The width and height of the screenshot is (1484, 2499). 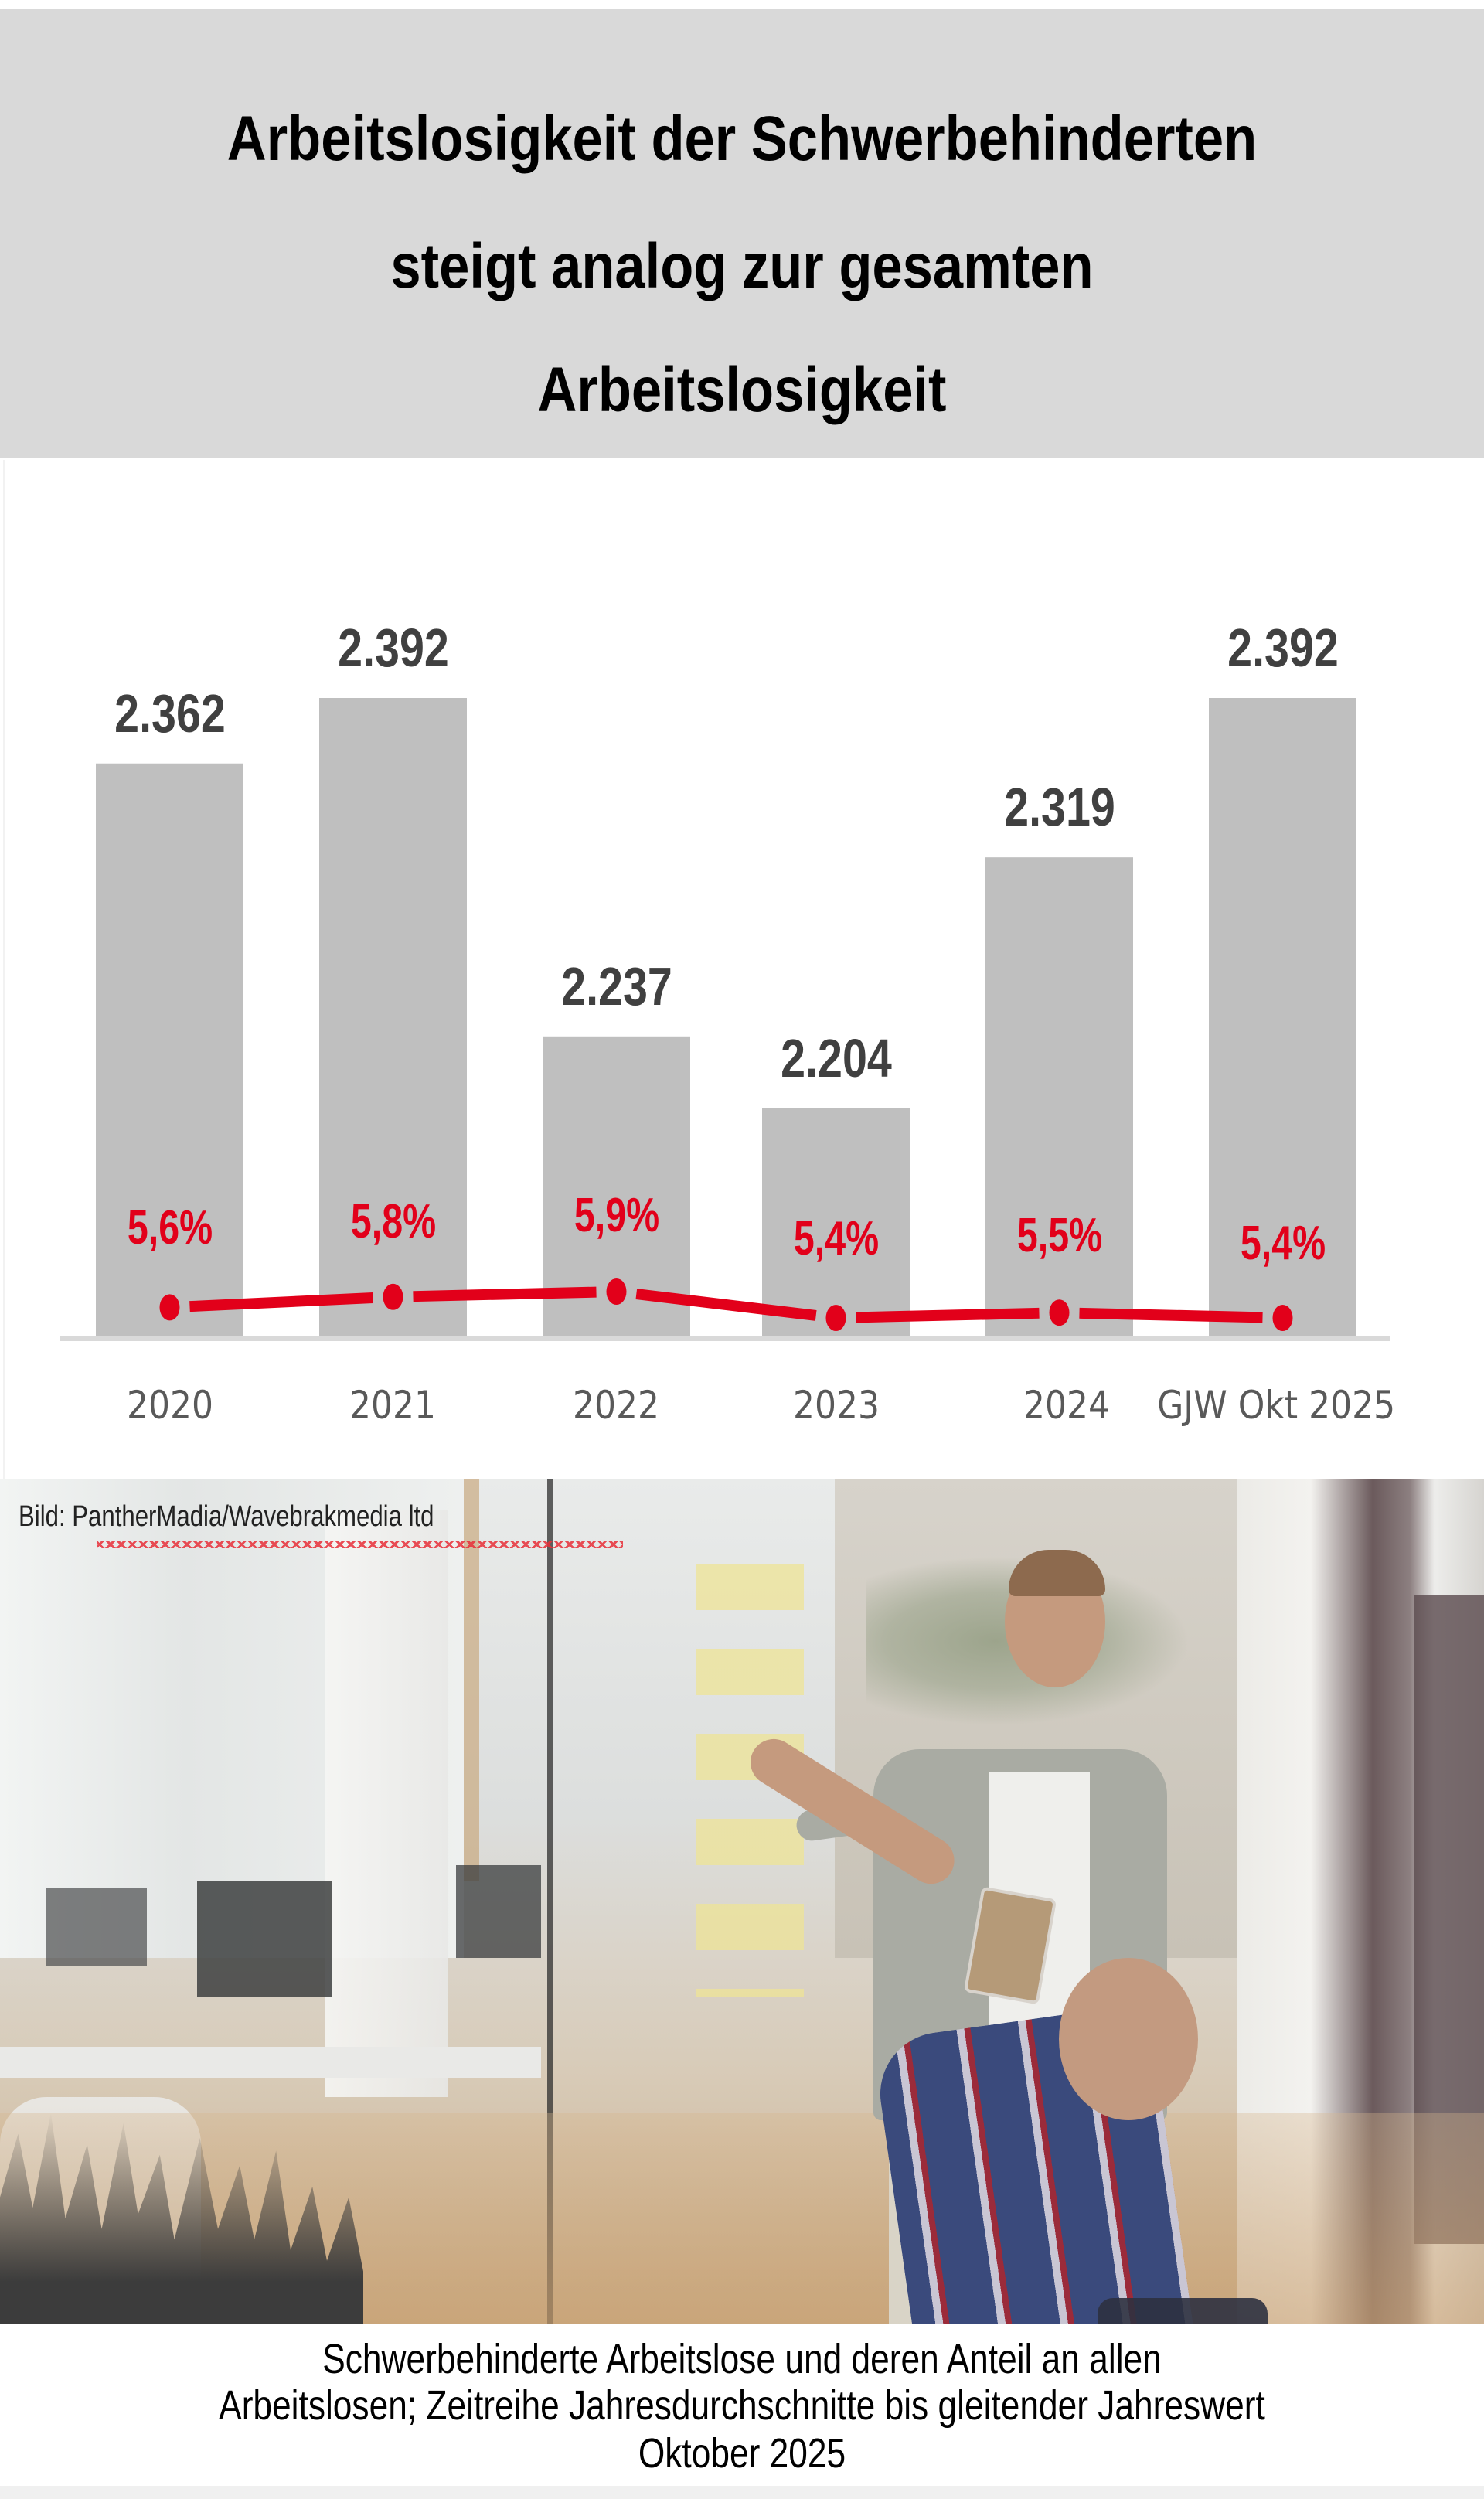 What do you see at coordinates (1282, 1017) in the screenshot?
I see `bar-gjw-okt-2025` at bounding box center [1282, 1017].